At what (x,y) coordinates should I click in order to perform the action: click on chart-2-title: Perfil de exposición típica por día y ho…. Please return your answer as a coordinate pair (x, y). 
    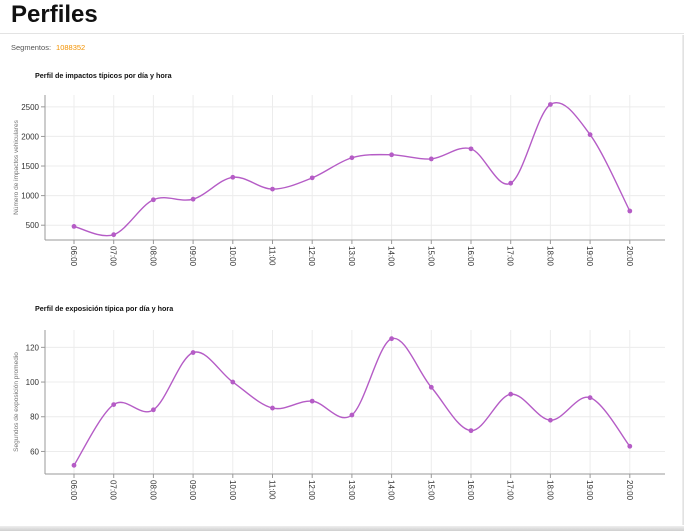
    Looking at the image, I should click on (104, 308).